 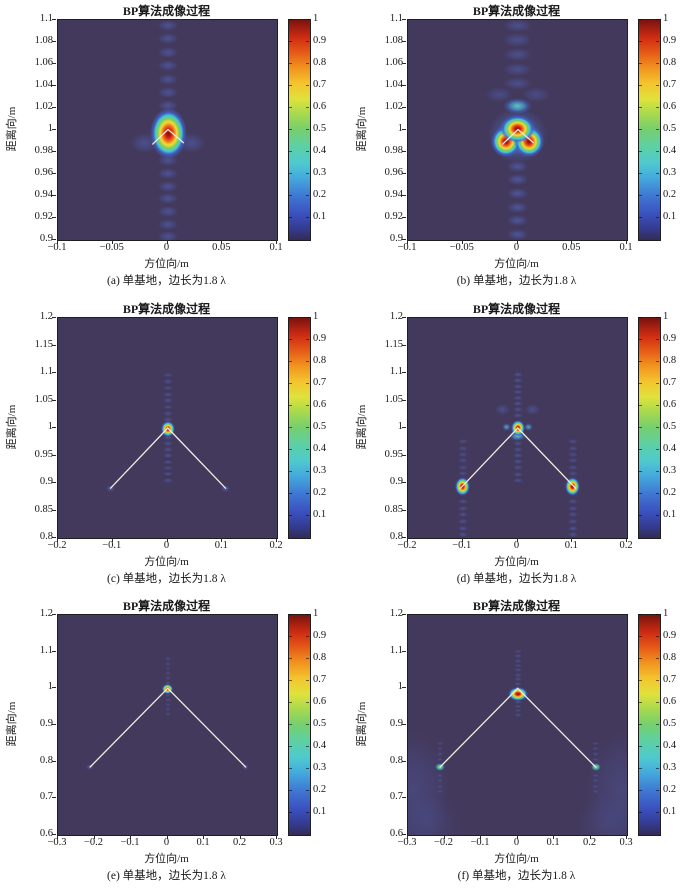 I want to click on x-tick-label: 0.2, so click(x=239, y=842).